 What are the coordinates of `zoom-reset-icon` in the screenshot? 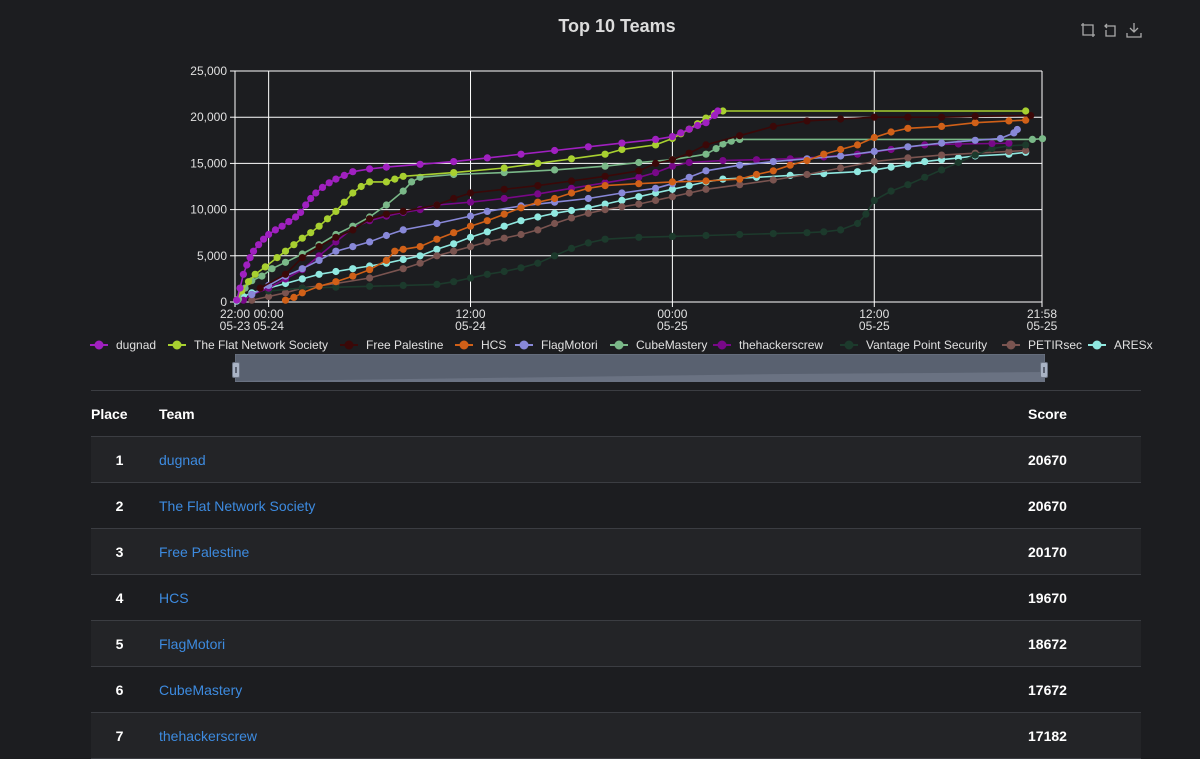 It's located at (1111, 30).